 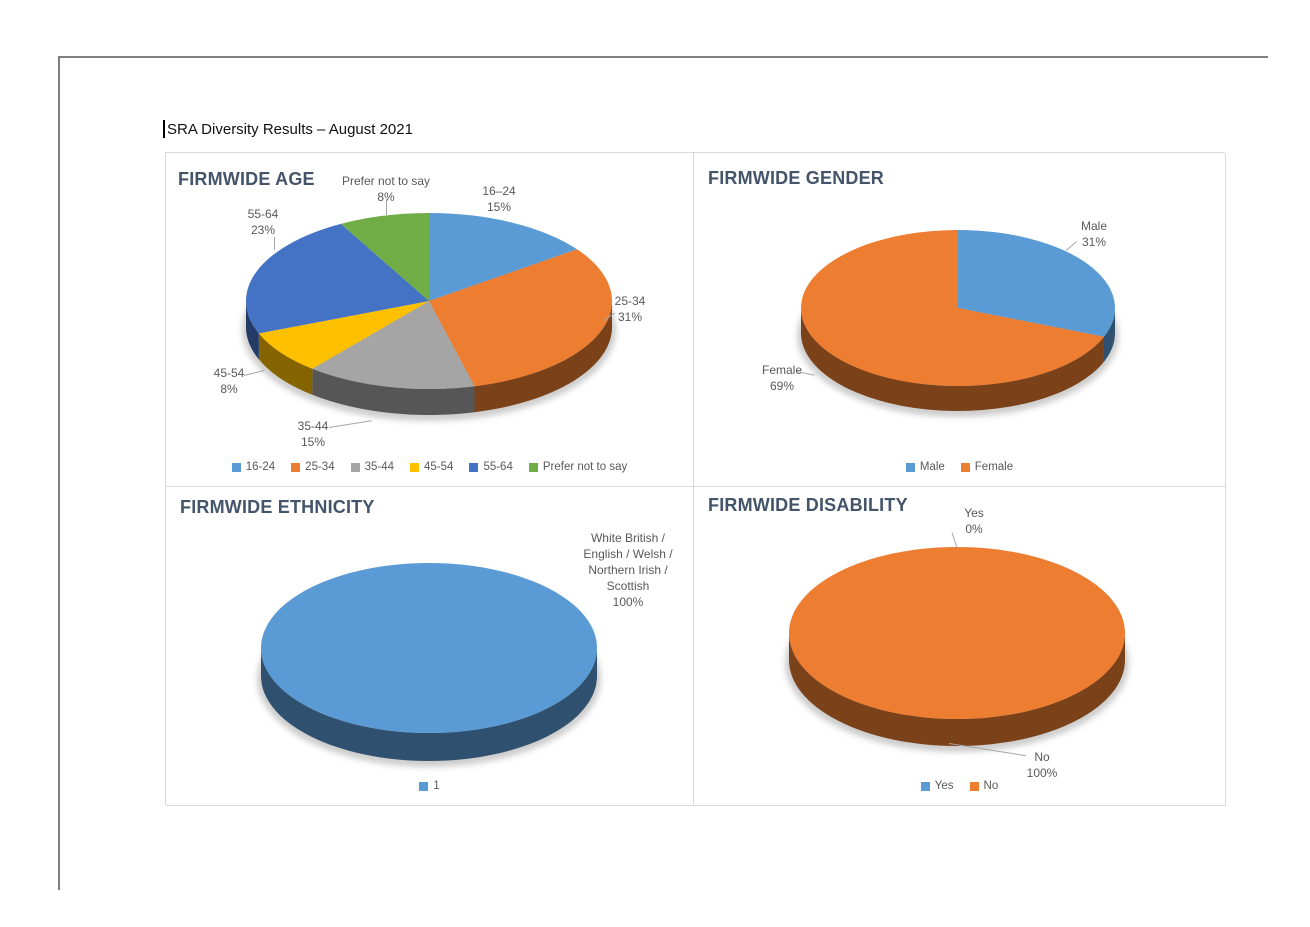 I want to click on legend-label: Male, so click(x=932, y=467).